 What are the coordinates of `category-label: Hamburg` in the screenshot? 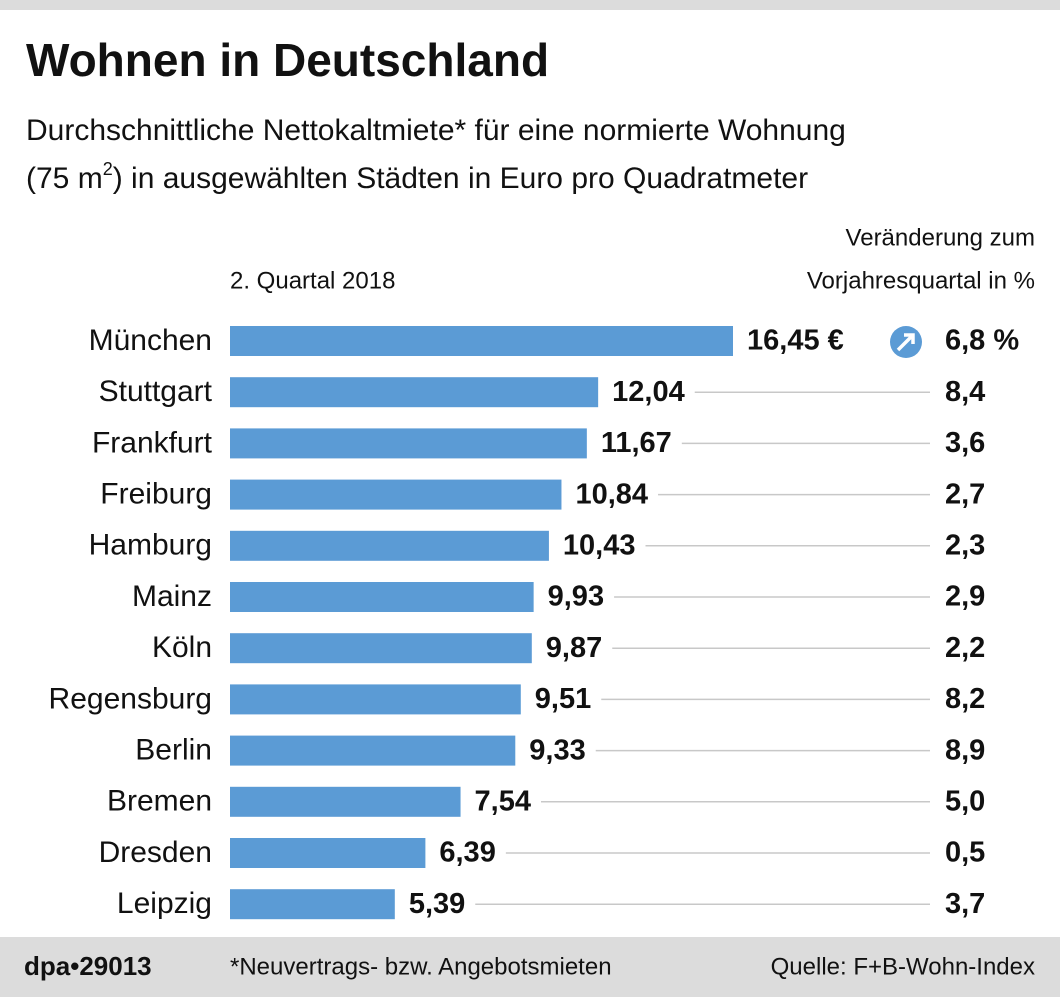 It's located at (150, 545).